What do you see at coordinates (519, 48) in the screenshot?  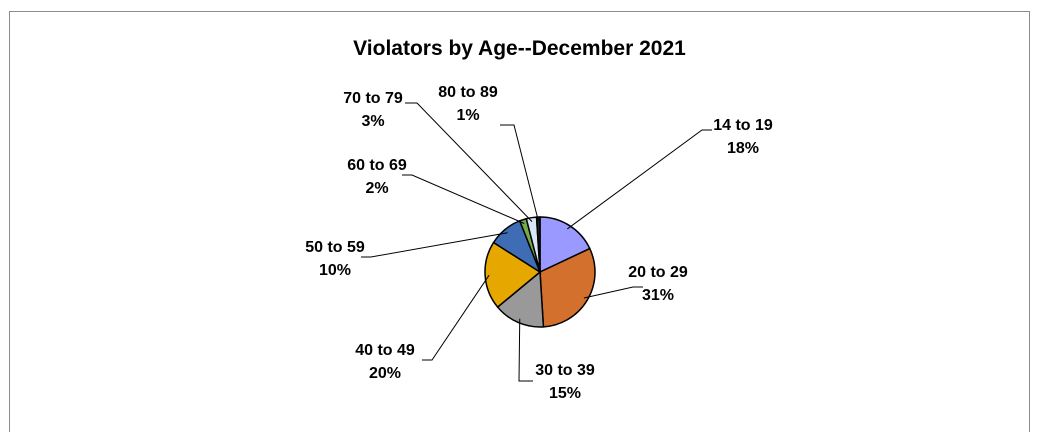 I see `chart-title: Violators by Age--December 2021` at bounding box center [519, 48].